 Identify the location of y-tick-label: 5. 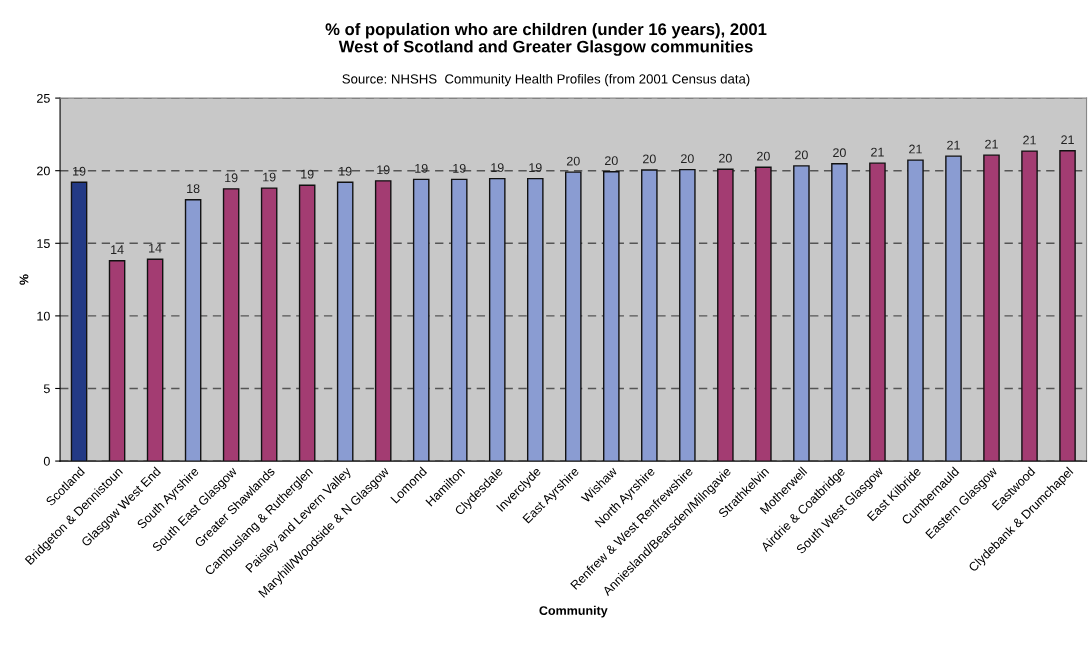
(46, 389).